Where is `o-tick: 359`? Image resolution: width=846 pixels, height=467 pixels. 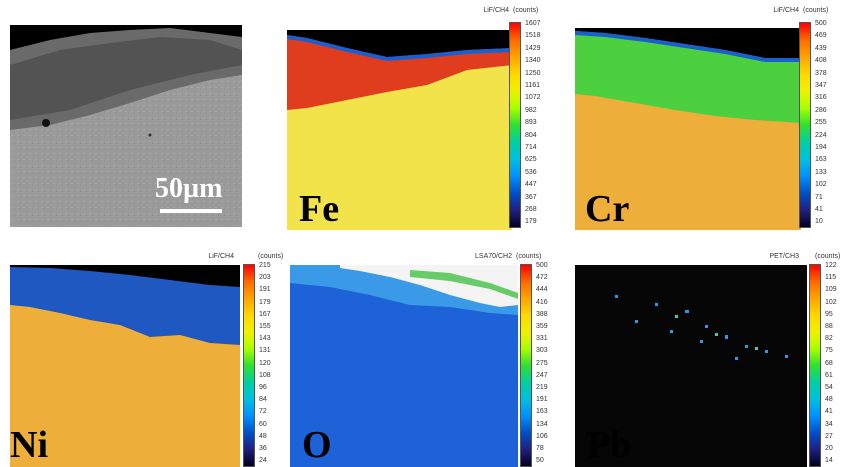 o-tick: 359 is located at coordinates (542, 326).